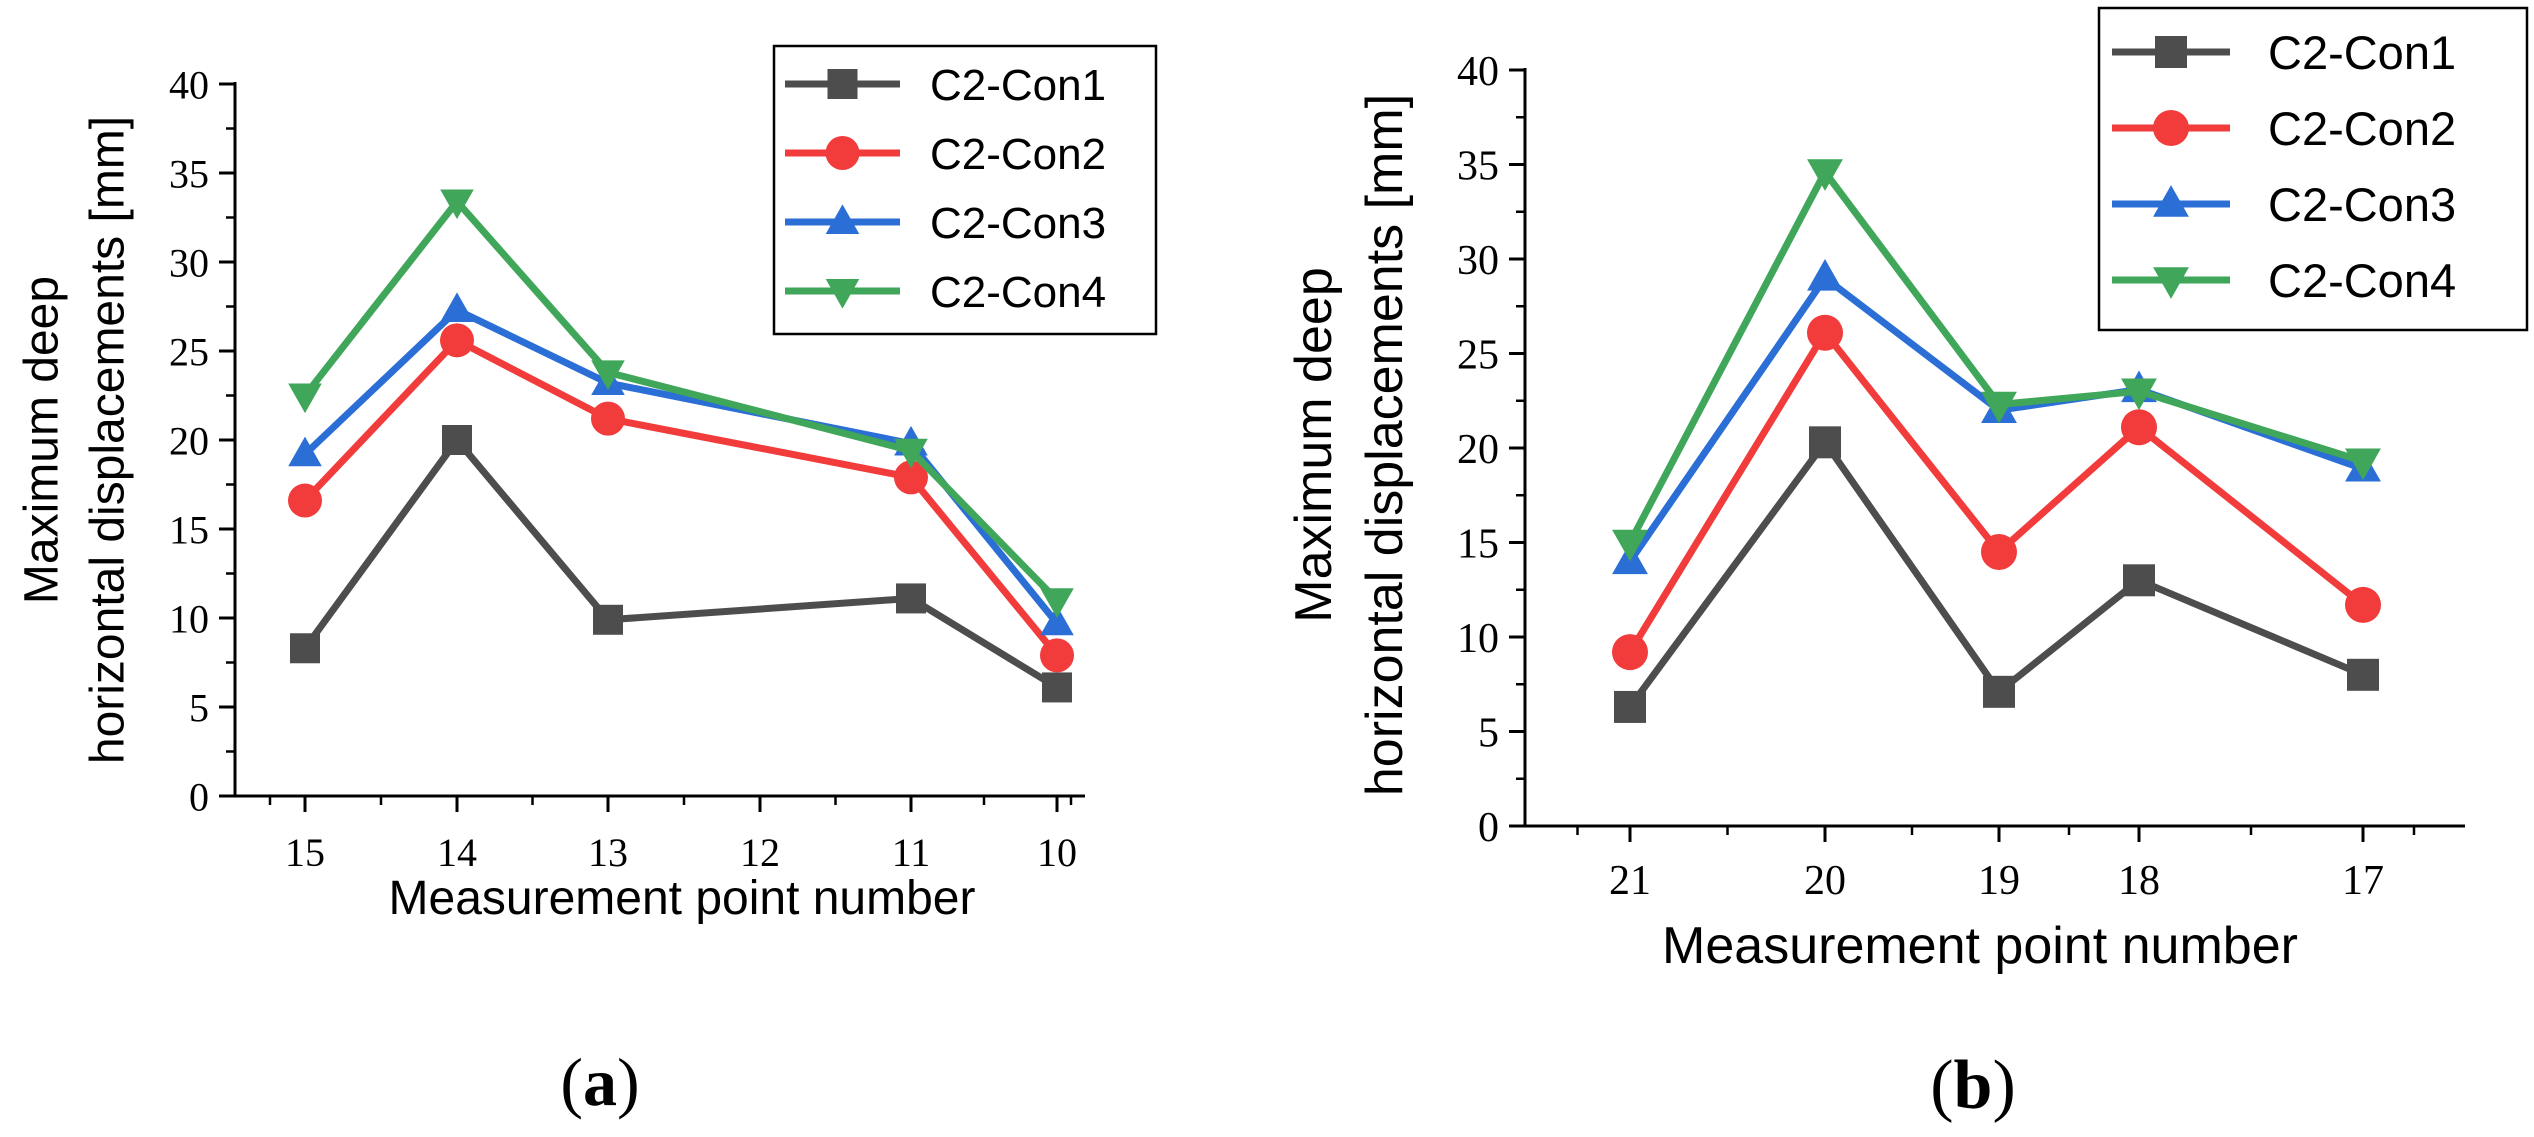  Describe the element at coordinates (305, 852) in the screenshot. I see `x-tick-label: 15` at that location.